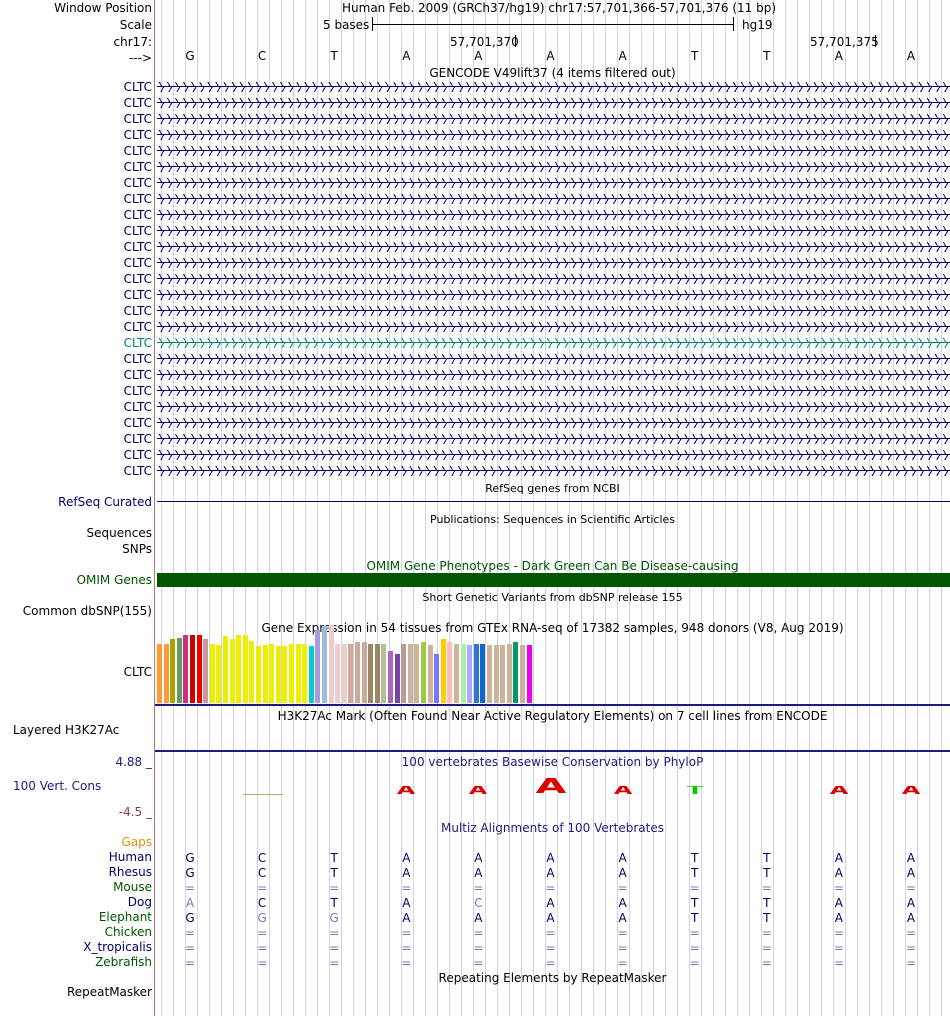 This screenshot has height=1016, width=950. I want to click on gtex-label: CLTC, so click(137, 672).